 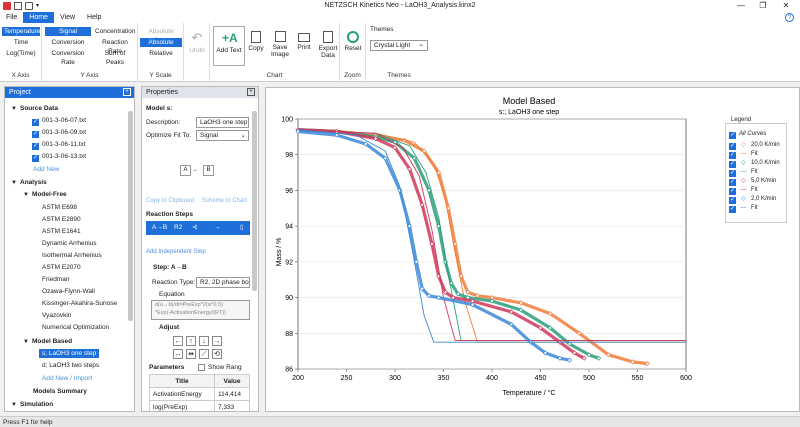 I want to click on method-item: ASTM E2890, so click(x=61, y=219).